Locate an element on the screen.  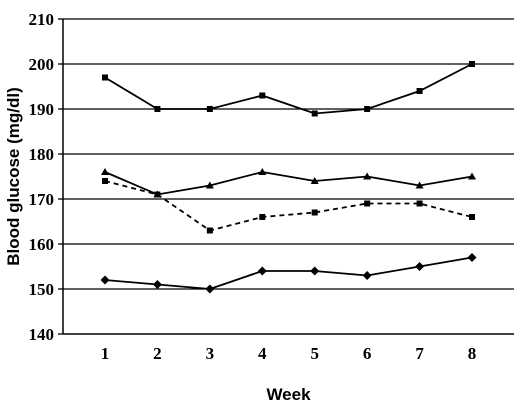
x-axis-label: Week is located at coordinates (288, 394).